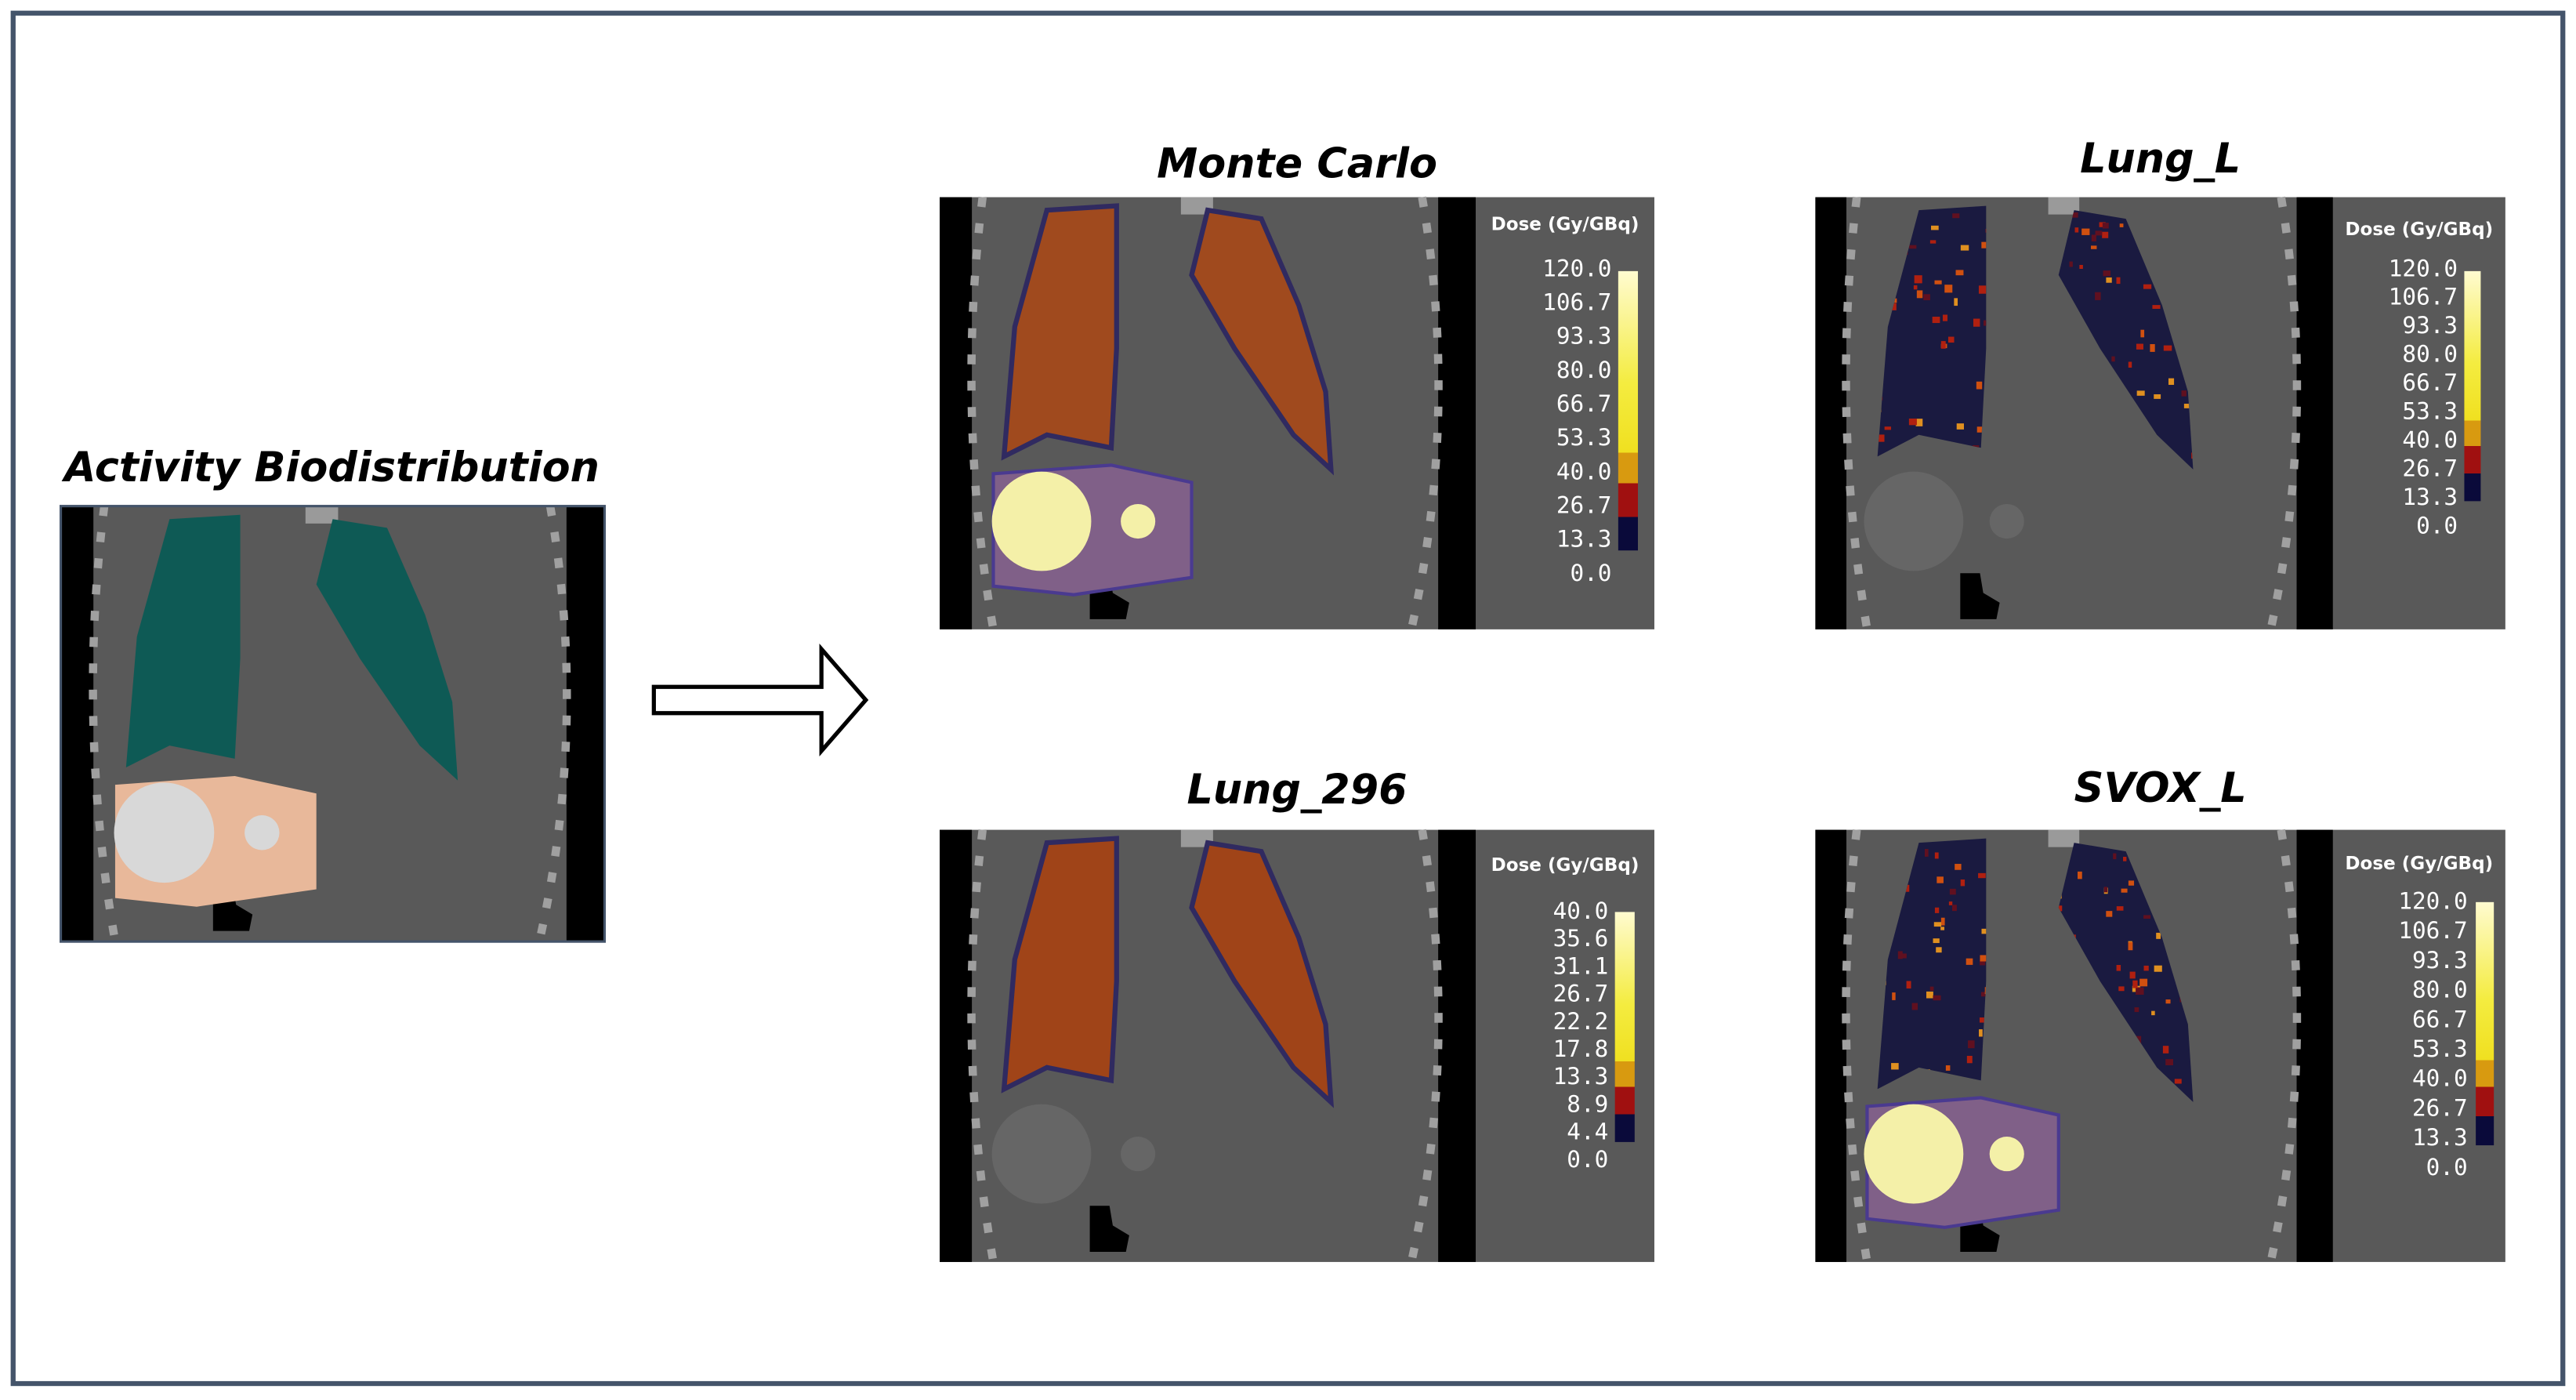  Describe the element at coordinates (330, 467) in the screenshot. I see `left-title: Activity Biodistribution` at that location.